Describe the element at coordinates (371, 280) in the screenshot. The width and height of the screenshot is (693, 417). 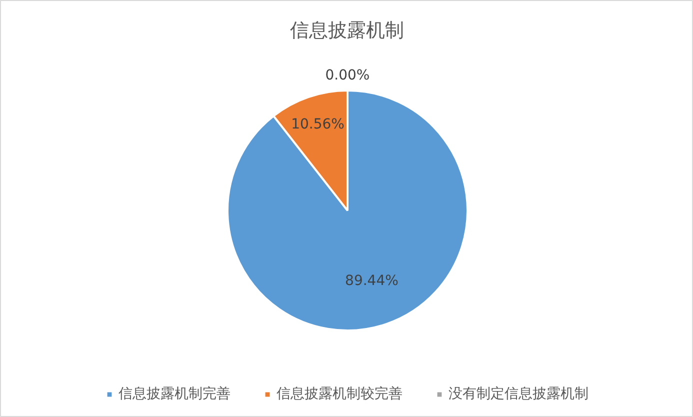
I see `data-label: 89.44%` at that location.